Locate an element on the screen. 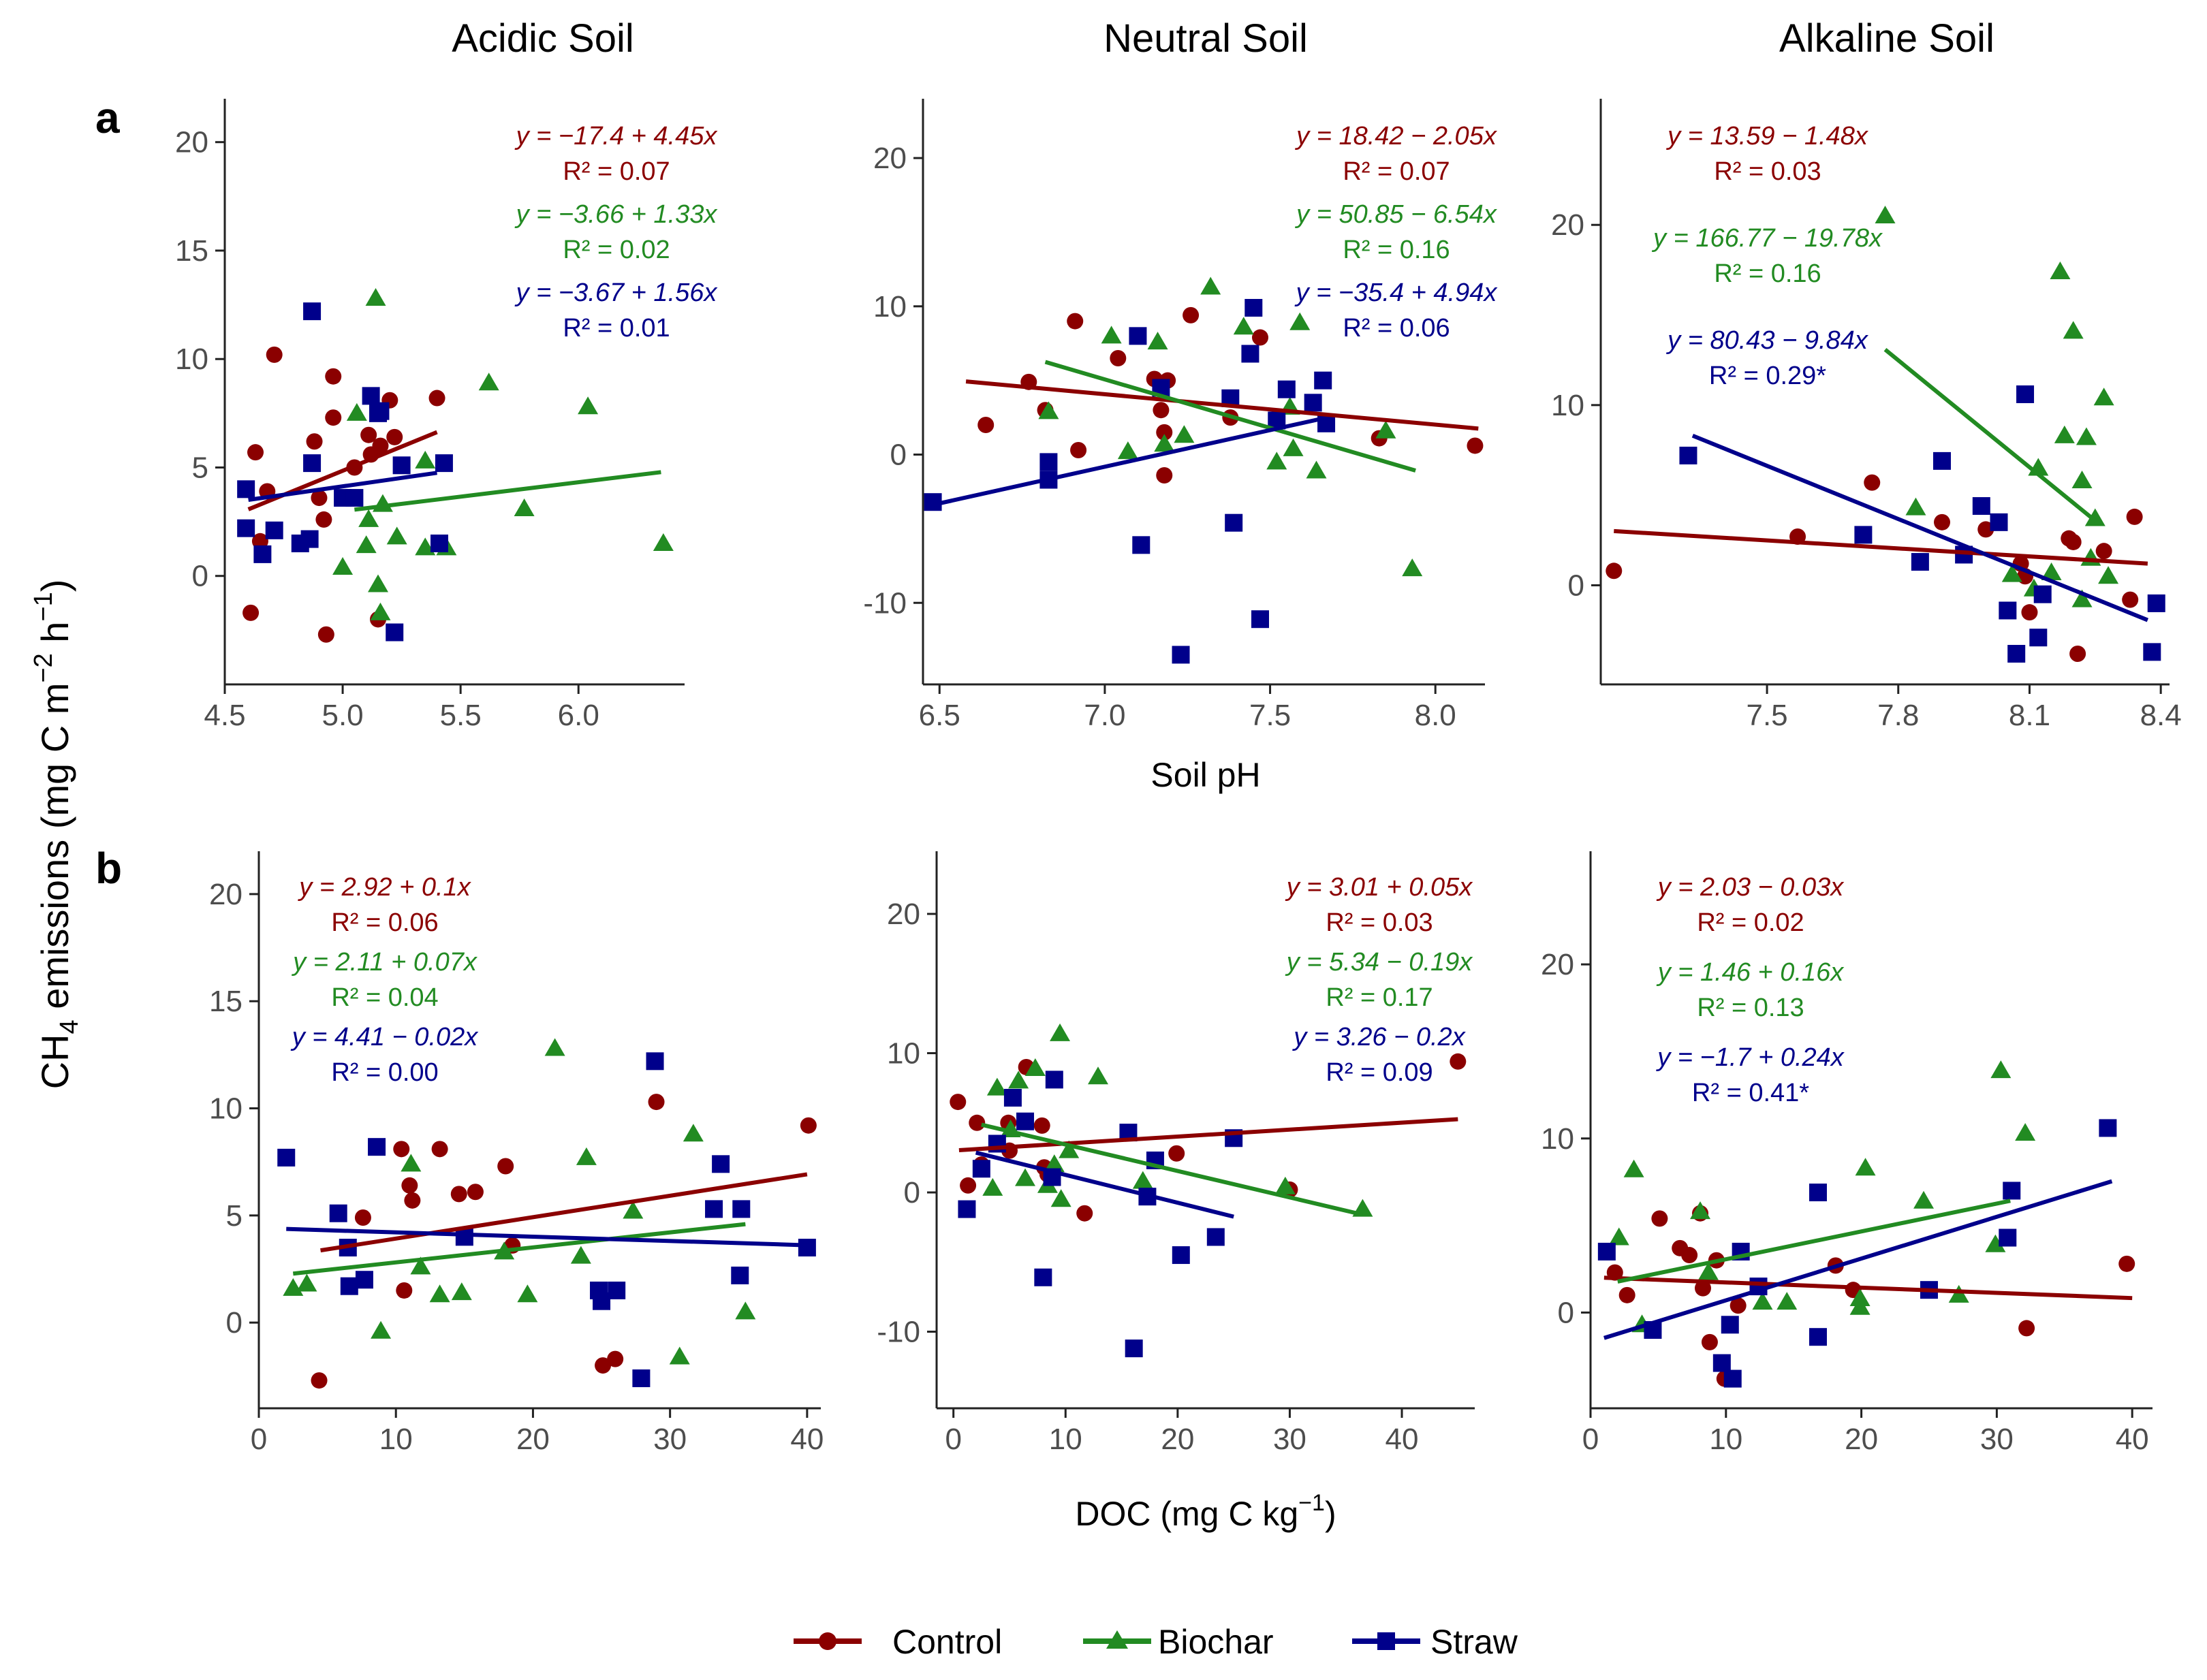 This screenshot has height=1680, width=2207. y-tick-label: 15 is located at coordinates (191, 251).